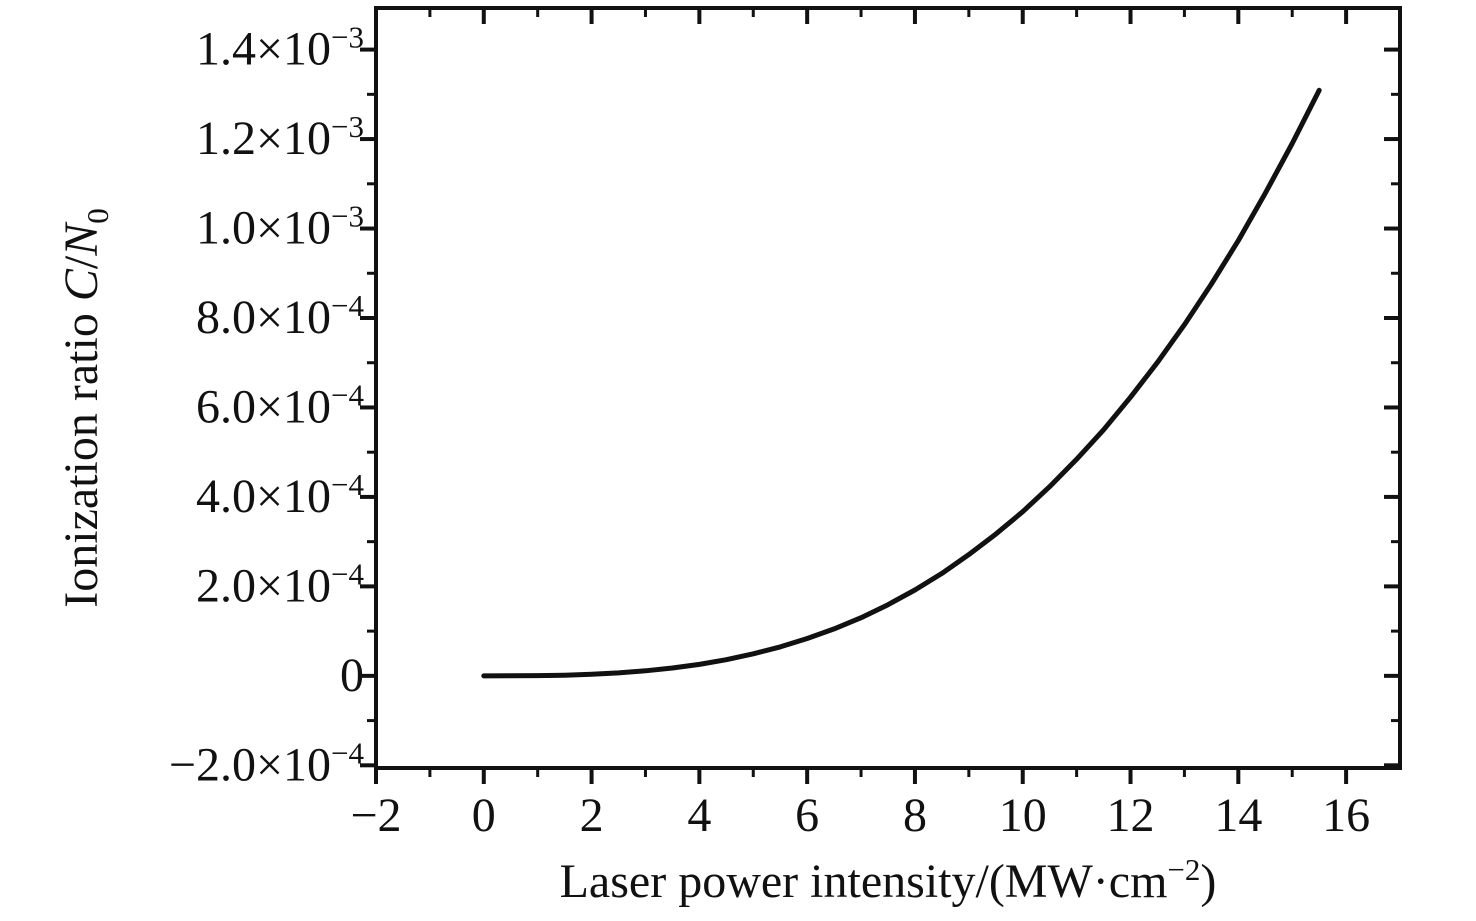  Describe the element at coordinates (263, 496) in the screenshot. I see `y-tick-mantissa: 4.0×10` at that location.